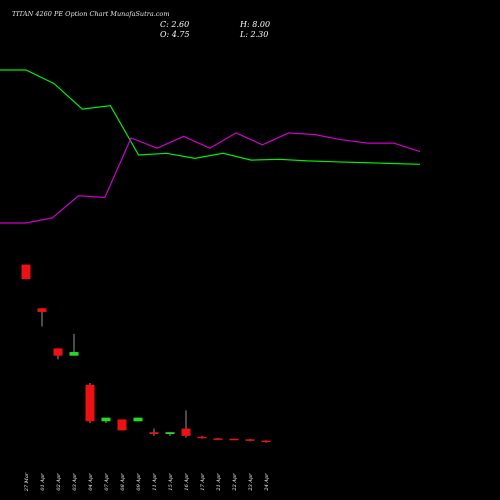 This screenshot has width=500, height=500. Describe the element at coordinates (203, 482) in the screenshot. I see `x-tick-label: 17 Apr` at that location.